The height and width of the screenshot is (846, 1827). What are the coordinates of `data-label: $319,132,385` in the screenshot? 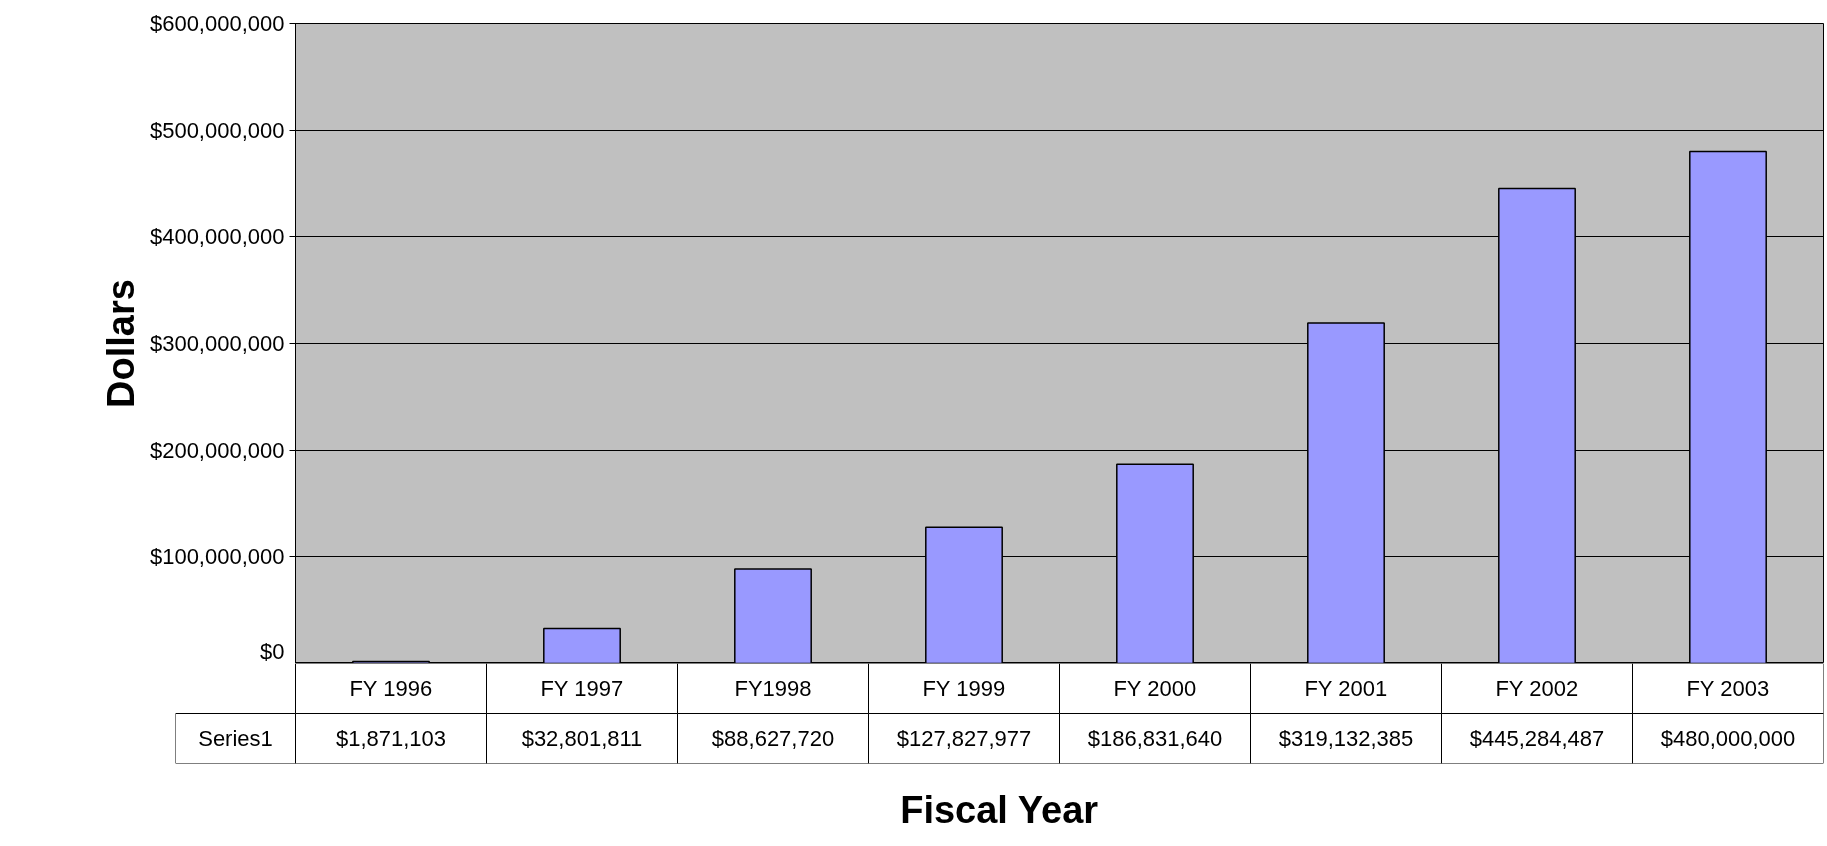 It's located at (1346, 738).